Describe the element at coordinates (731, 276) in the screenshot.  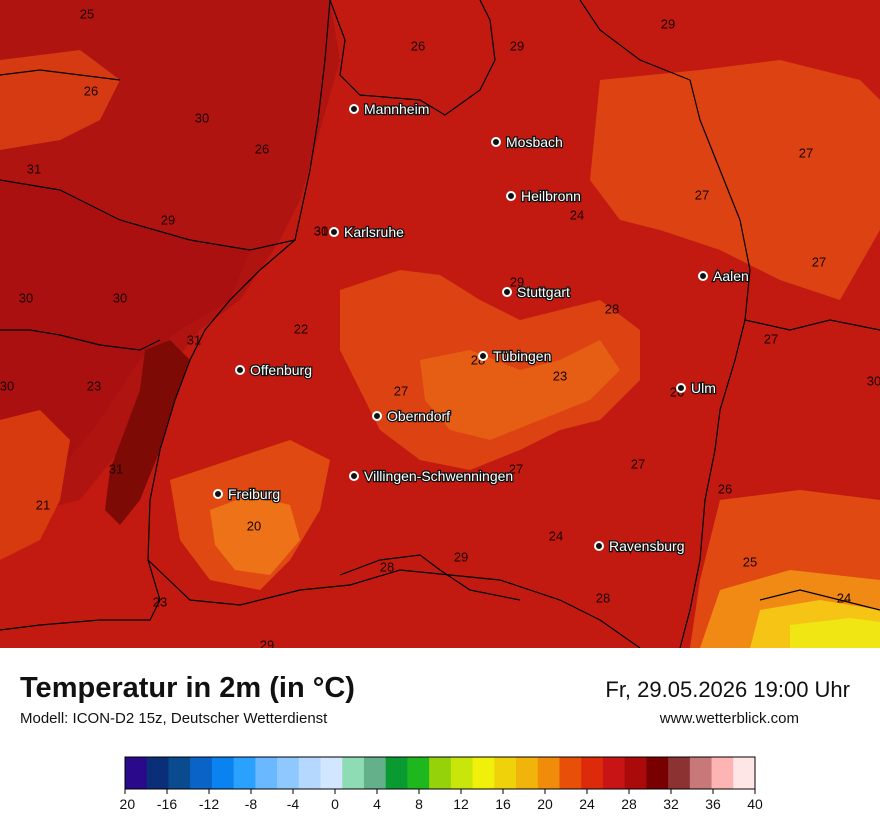
I see `city-label: Aalen` at that location.